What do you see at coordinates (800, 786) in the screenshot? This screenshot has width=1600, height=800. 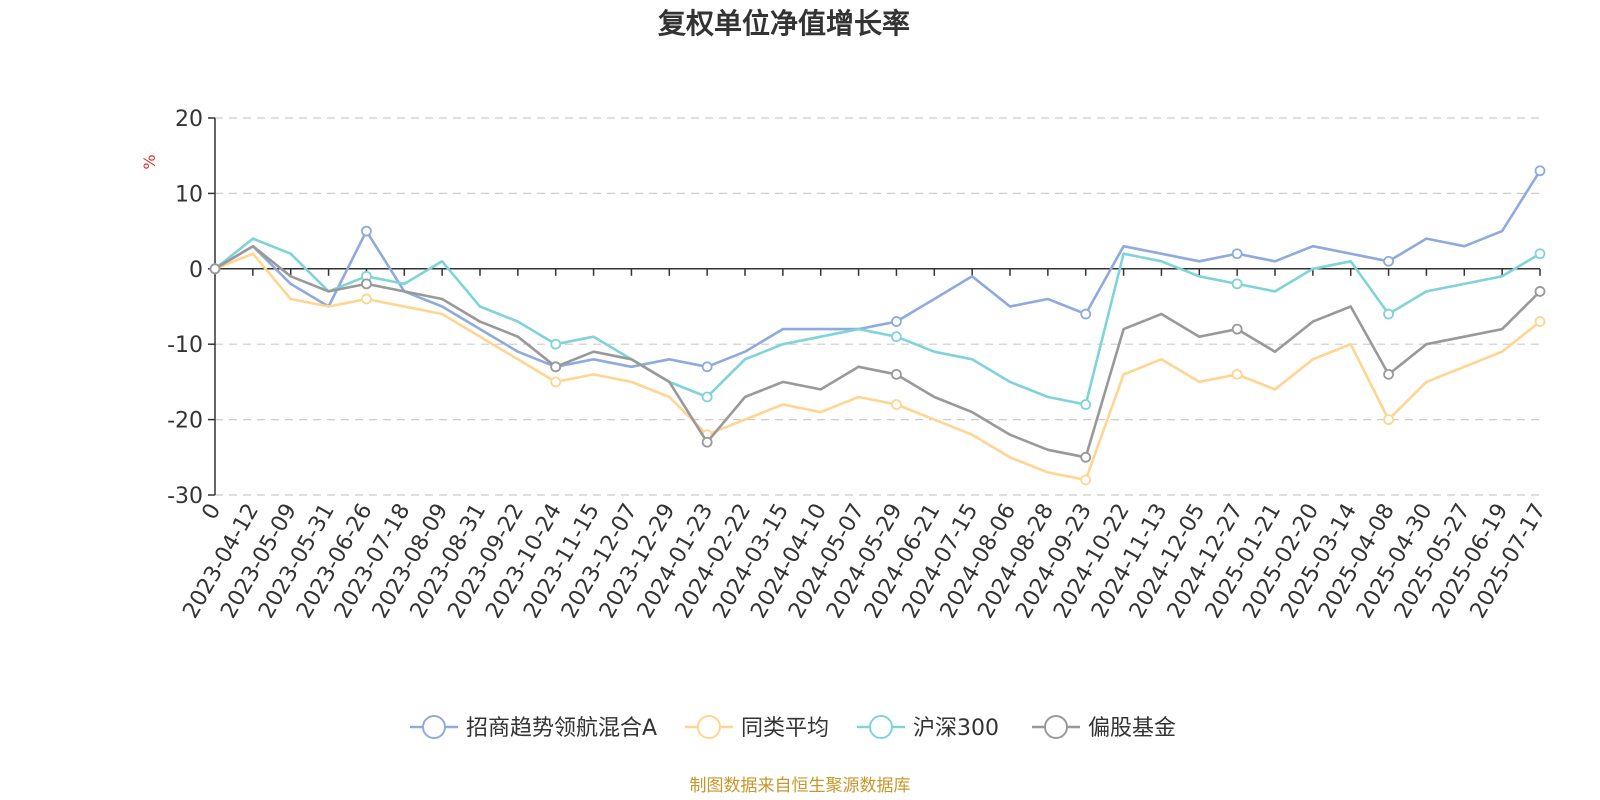 I see `source-note: 制图数据来自恒生聚源数据库` at bounding box center [800, 786].